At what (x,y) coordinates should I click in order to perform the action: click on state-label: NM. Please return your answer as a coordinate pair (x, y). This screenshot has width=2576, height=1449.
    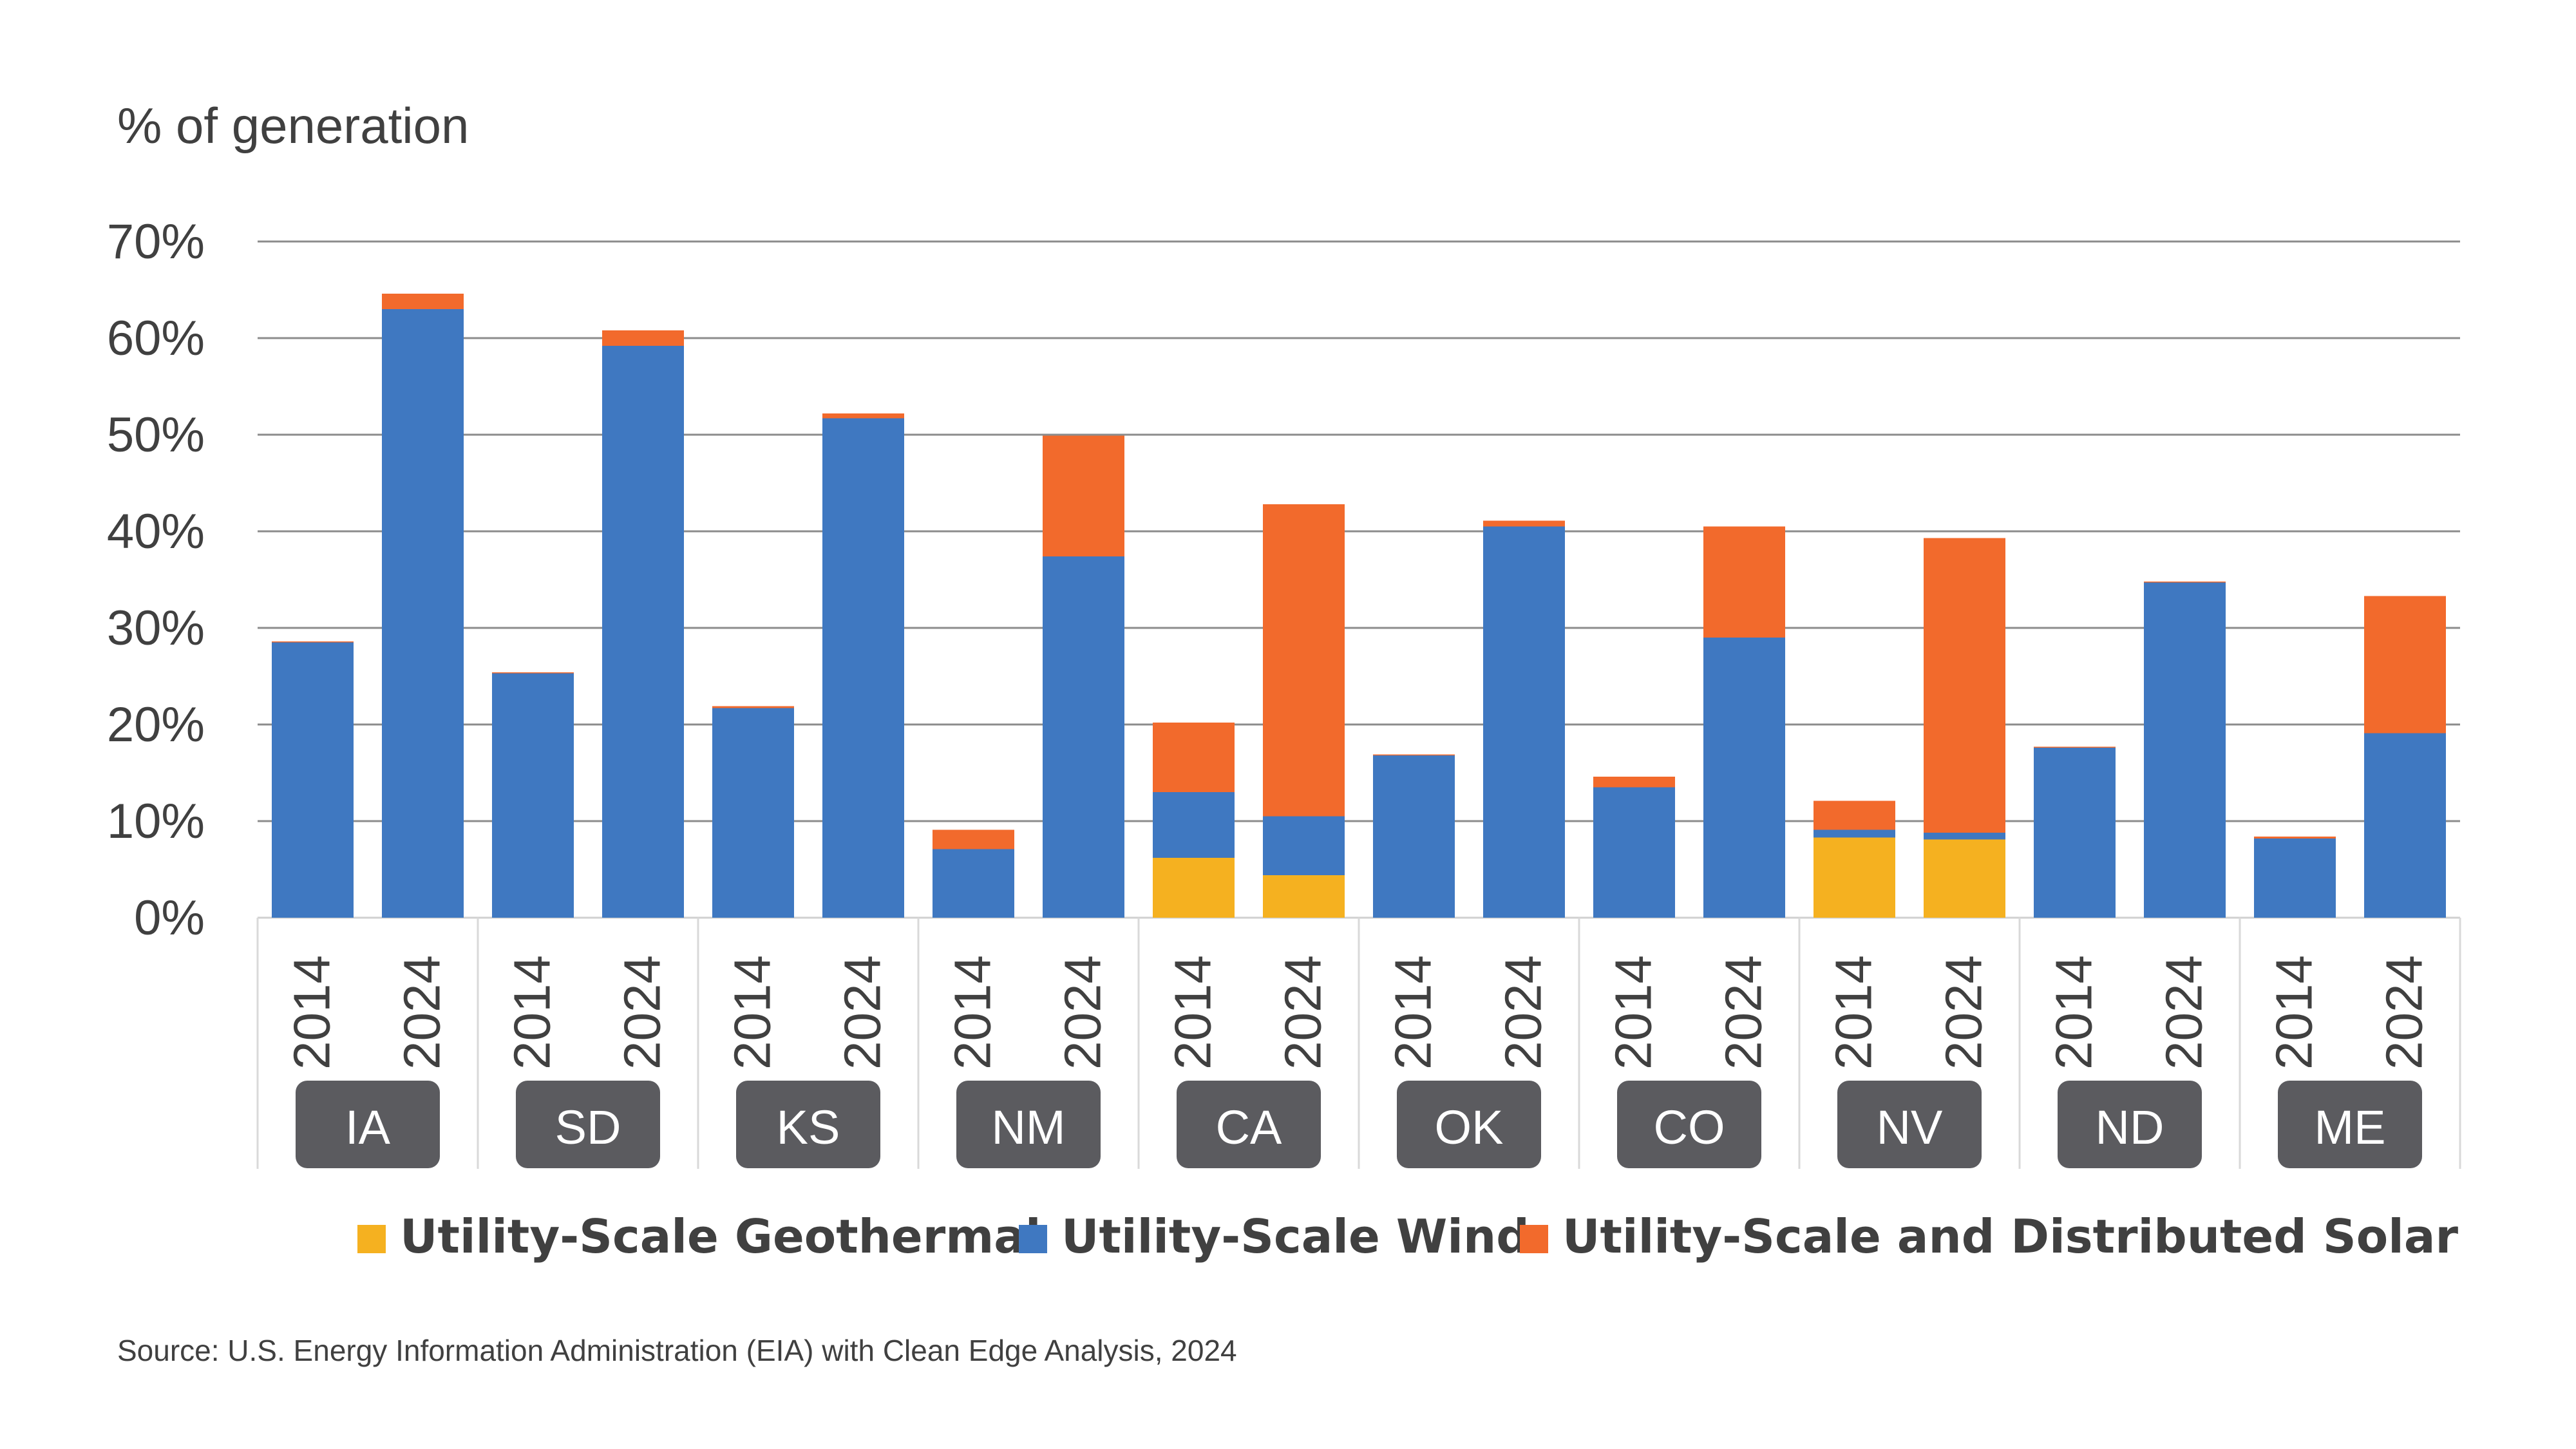
    Looking at the image, I should click on (1028, 1127).